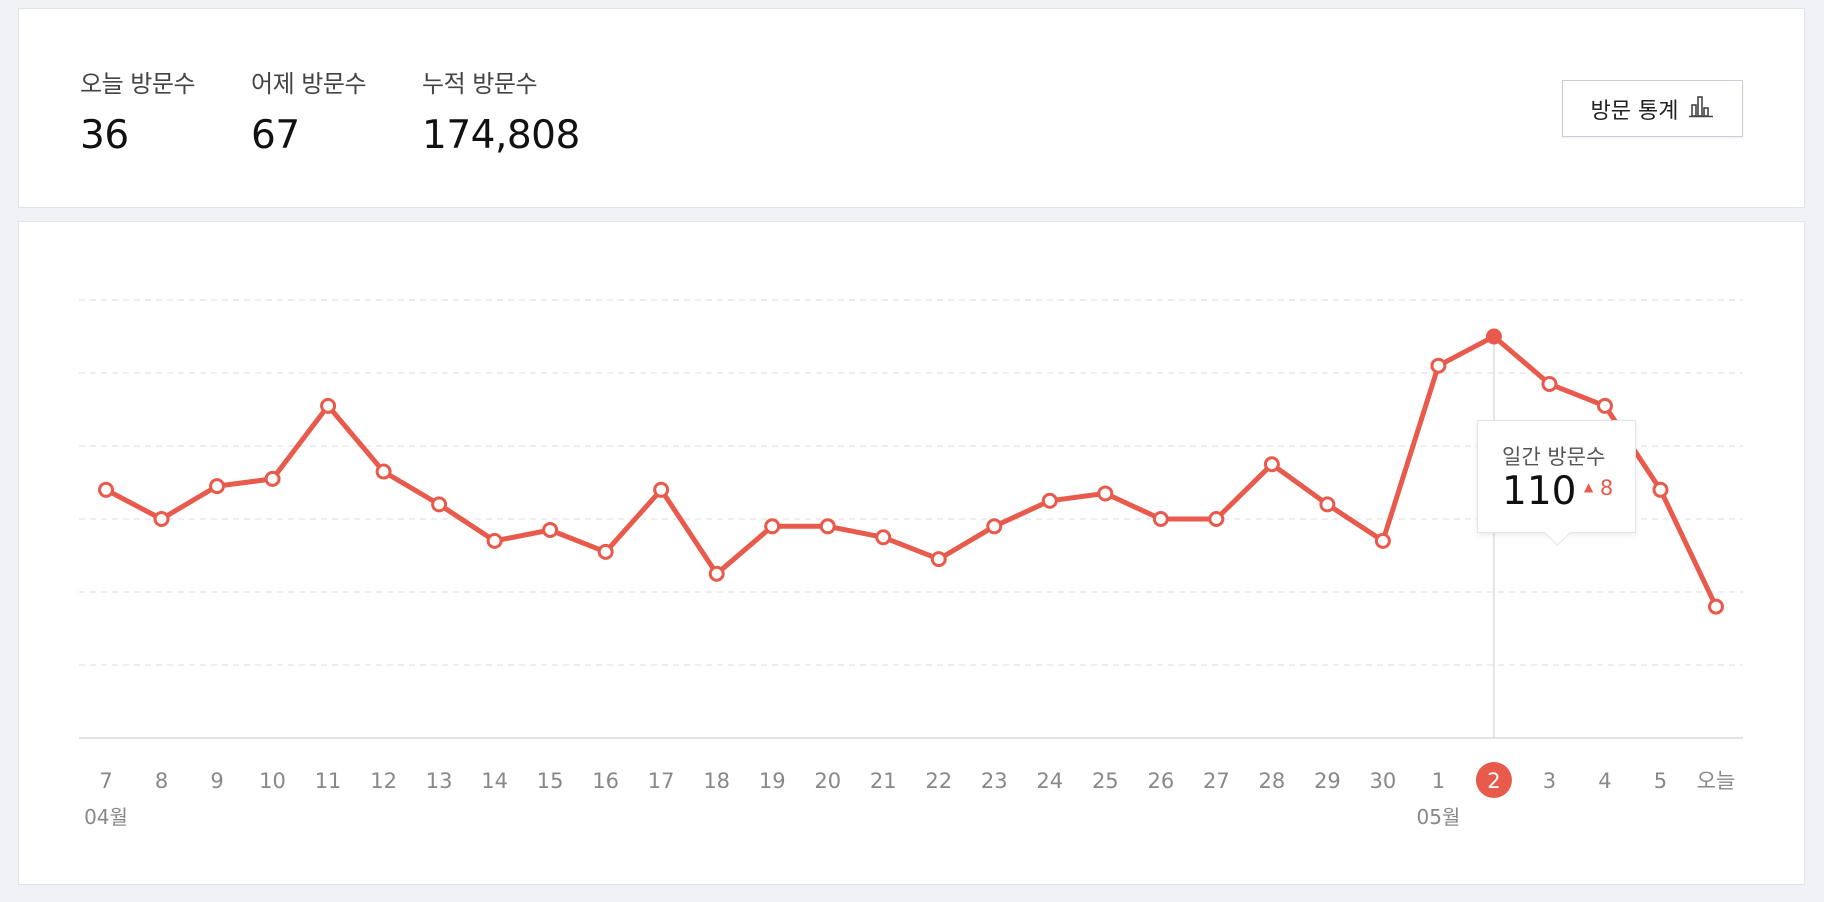  I want to click on x-tick-label: 23, so click(994, 781).